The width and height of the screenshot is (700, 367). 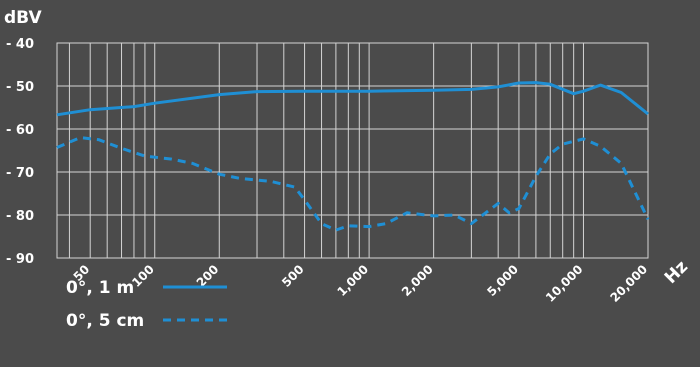 I want to click on y-tick-label: - 90, so click(x=20, y=259).